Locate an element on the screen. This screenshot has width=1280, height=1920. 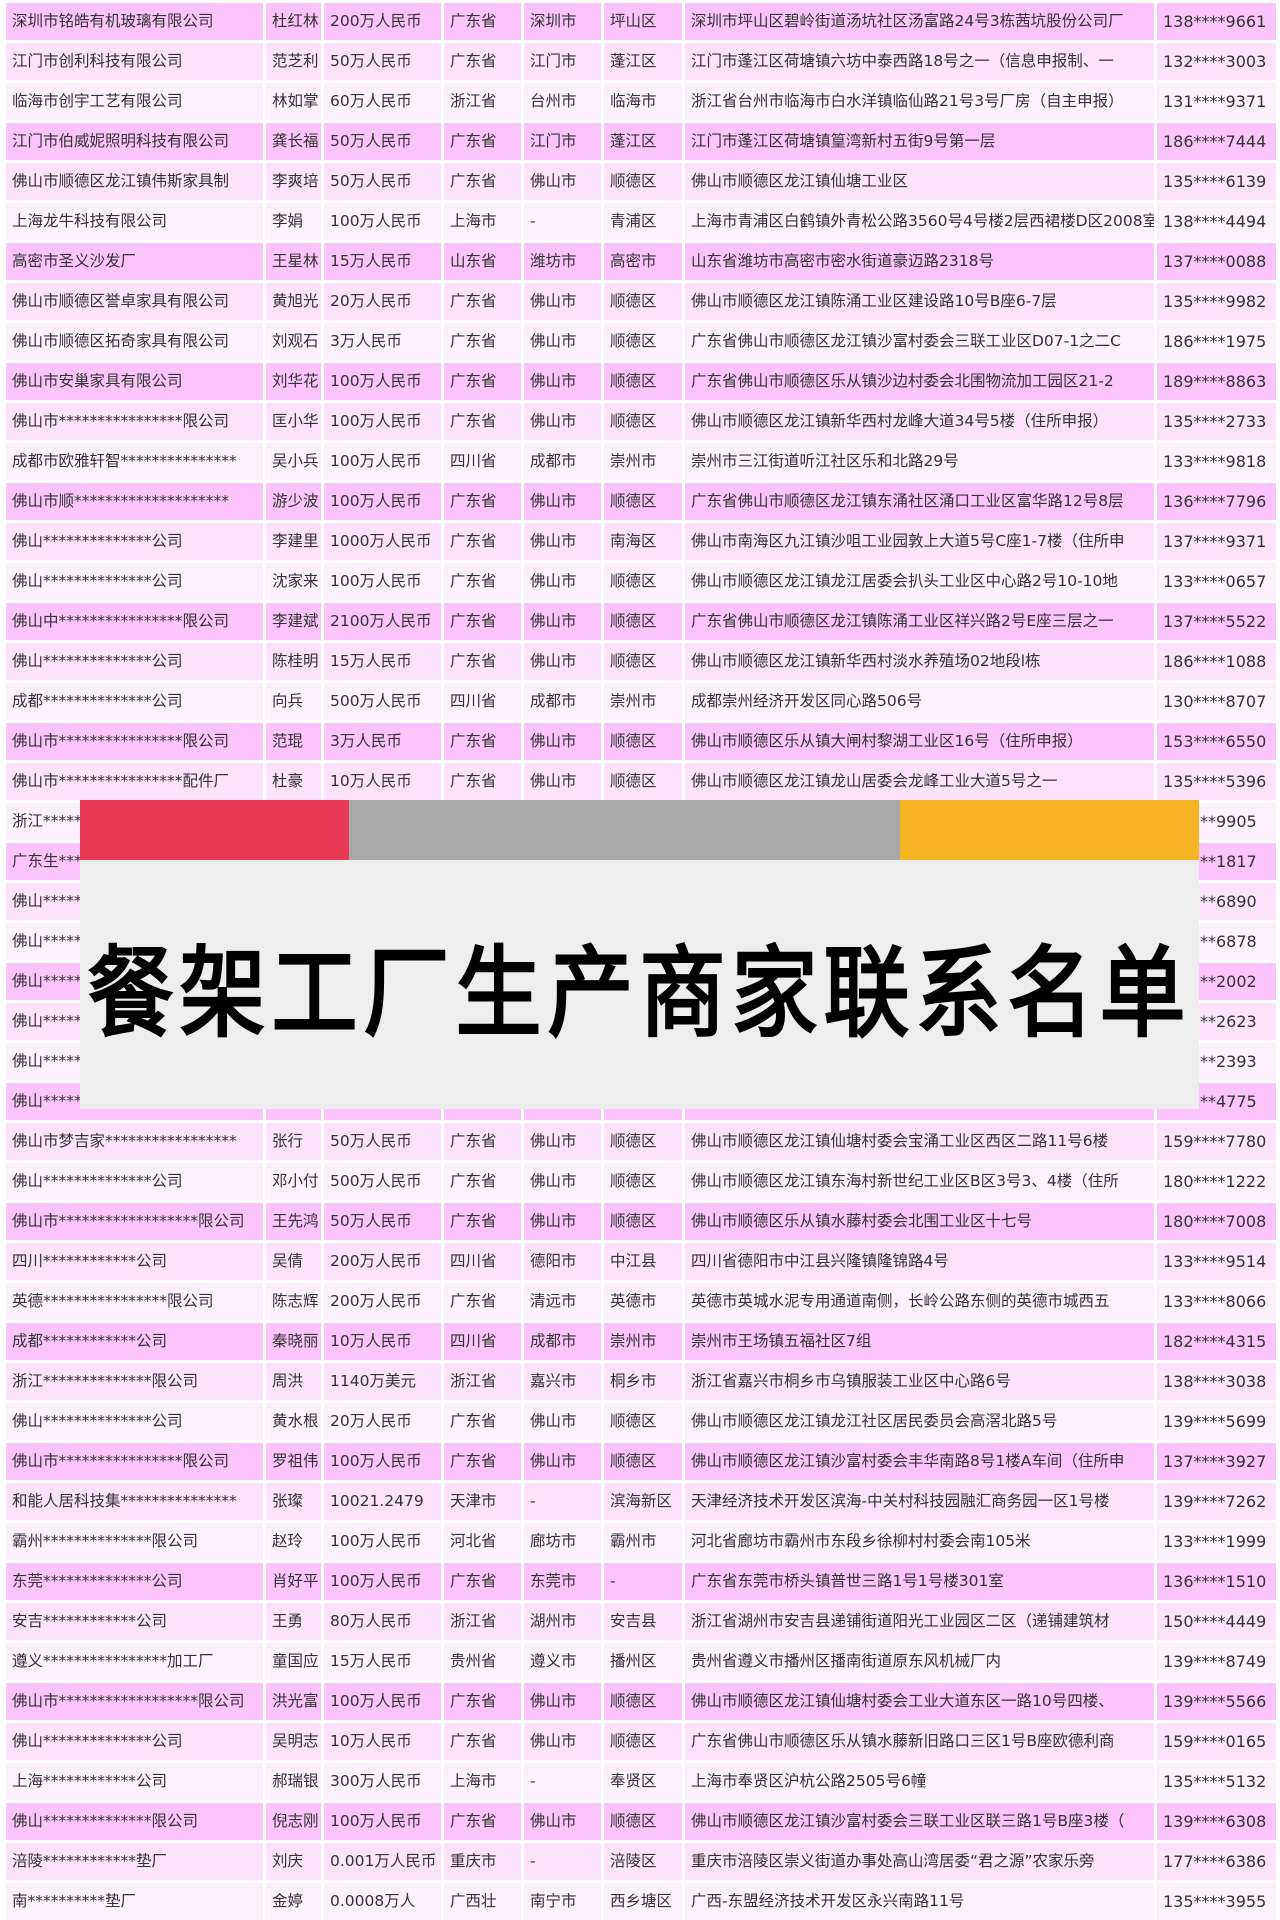
address-cell: 佛山市南海区九江镇沙咀工业园敦上大道5号C座1-7楼（住所申 is located at coordinates (919, 541).